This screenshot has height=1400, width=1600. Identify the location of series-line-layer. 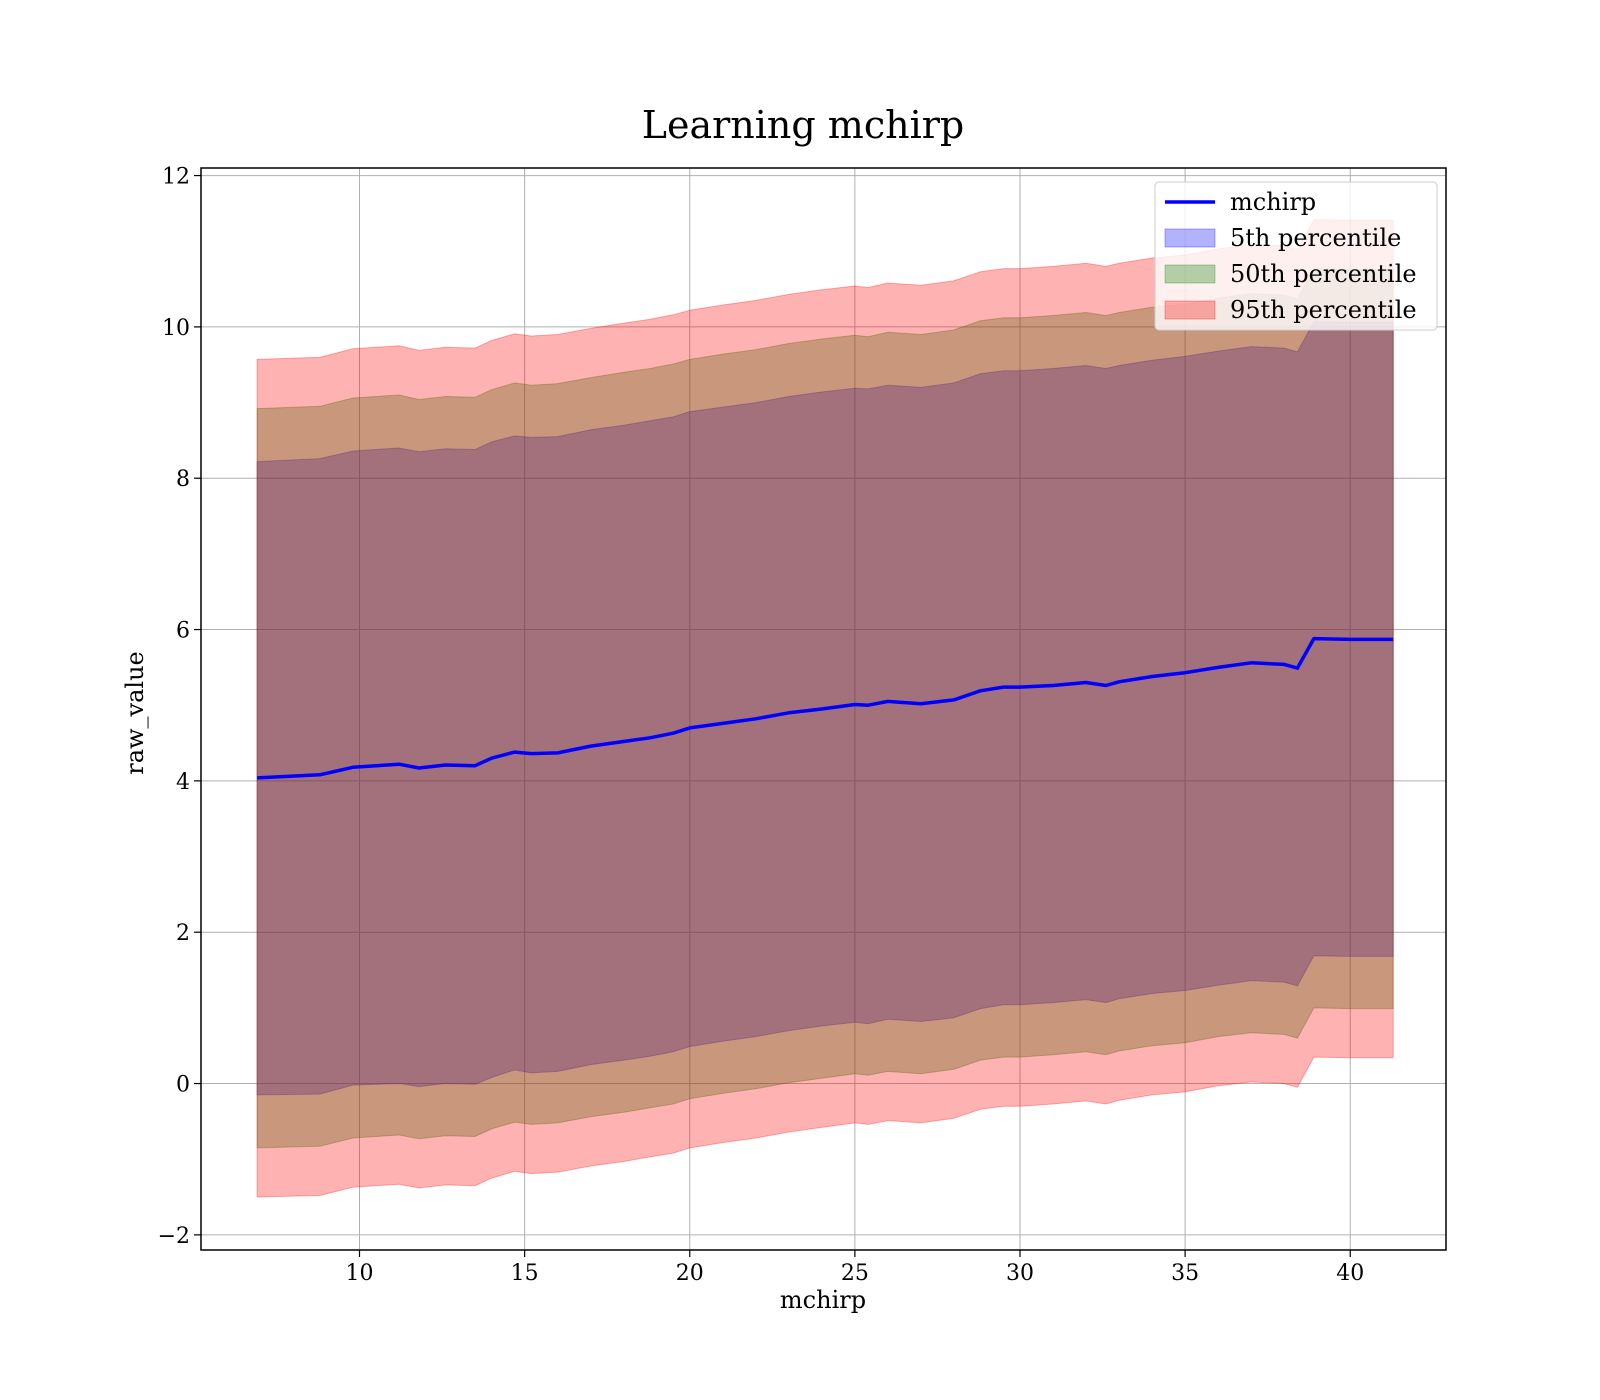
(825, 708).